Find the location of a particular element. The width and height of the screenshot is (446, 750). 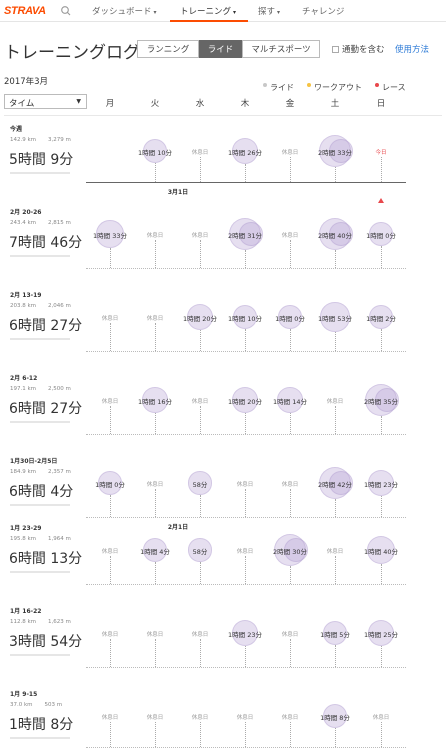

usage-link: 使用方法 is located at coordinates (412, 50).